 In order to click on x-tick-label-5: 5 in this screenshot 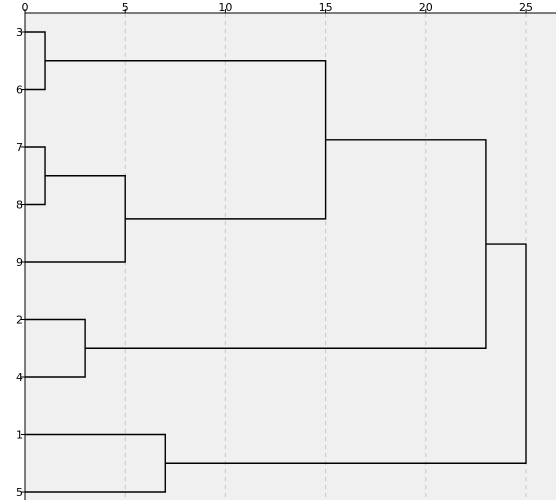, I will do `click(125, 7)`.